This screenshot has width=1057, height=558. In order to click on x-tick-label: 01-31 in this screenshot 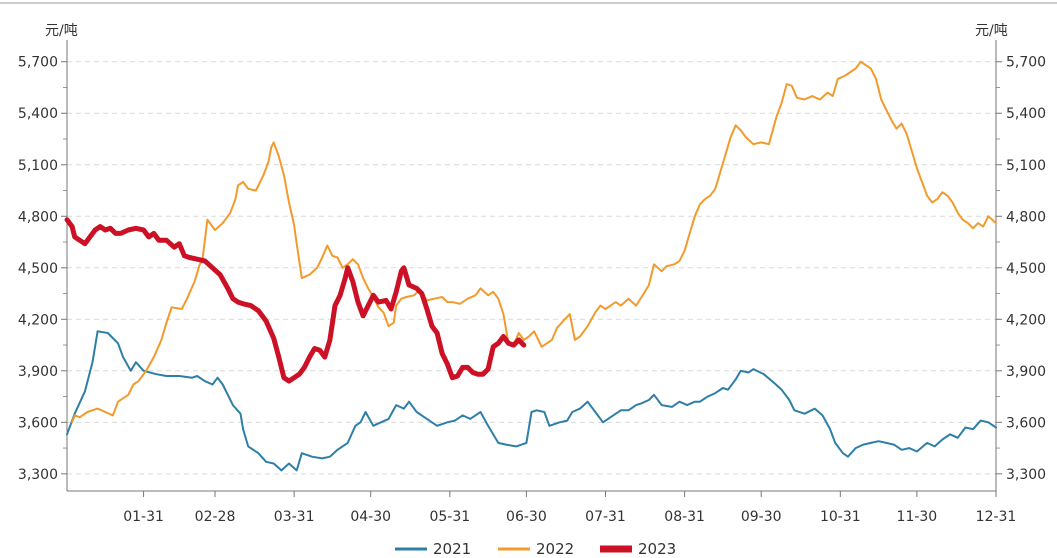, I will do `click(143, 517)`.